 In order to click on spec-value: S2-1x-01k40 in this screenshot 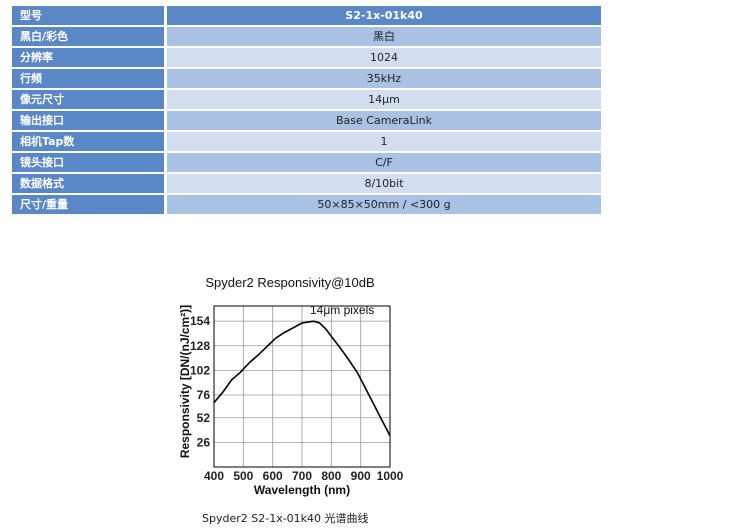, I will do `click(382, 15)`.